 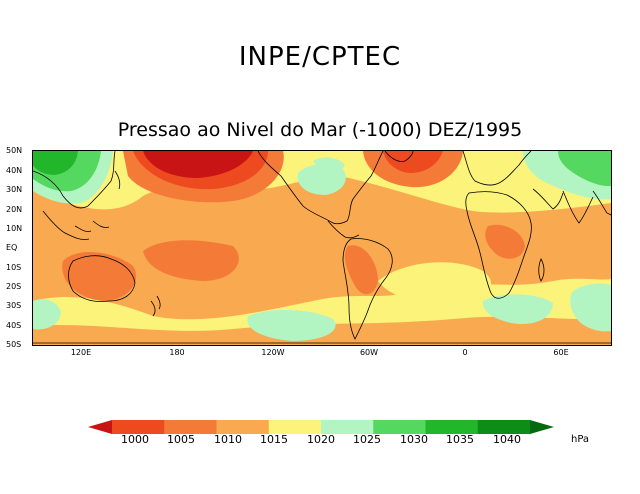 What do you see at coordinates (14, 170) in the screenshot?
I see `lat-label-40n: 40N` at bounding box center [14, 170].